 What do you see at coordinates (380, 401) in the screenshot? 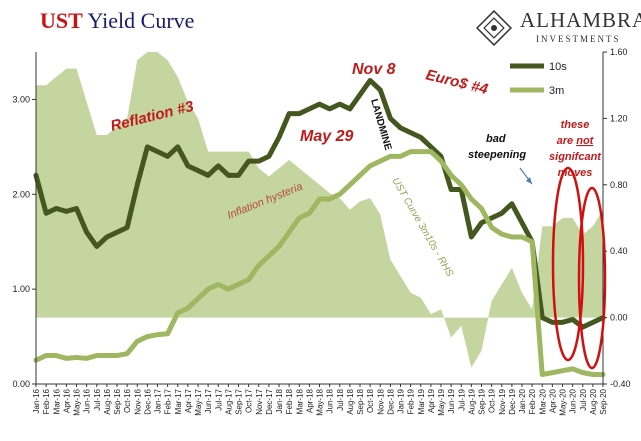
I see `x-tick-label: Nov-18` at bounding box center [380, 401].